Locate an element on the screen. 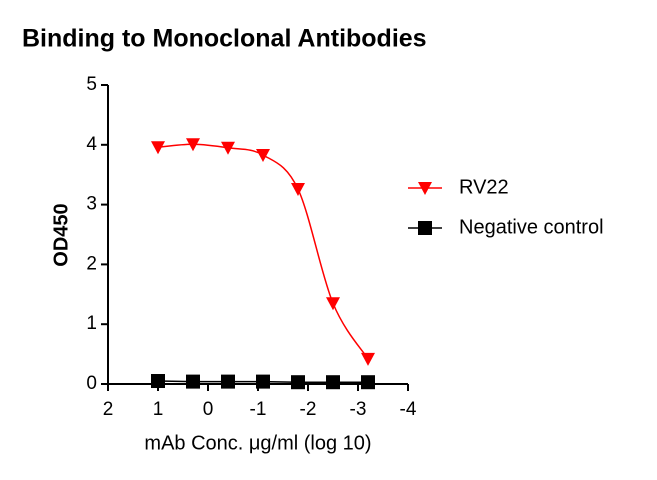 Image resolution: width=657 pixels, height=480 pixels. y-tick-label: 5 is located at coordinates (91, 84).